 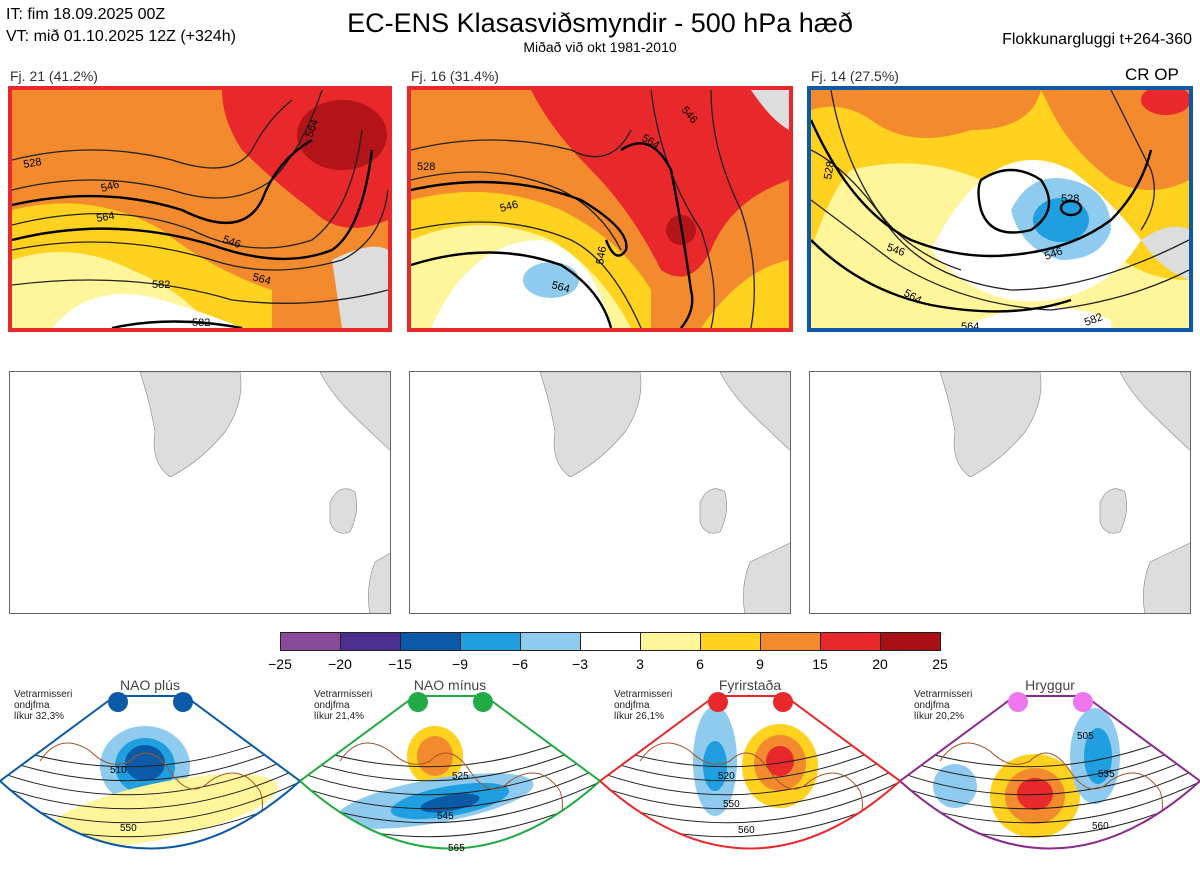 What do you see at coordinates (643, 705) in the screenshot?
I see `regime-probability-text: Vetrarmisseri ondjfma líkur 26,1%` at bounding box center [643, 705].